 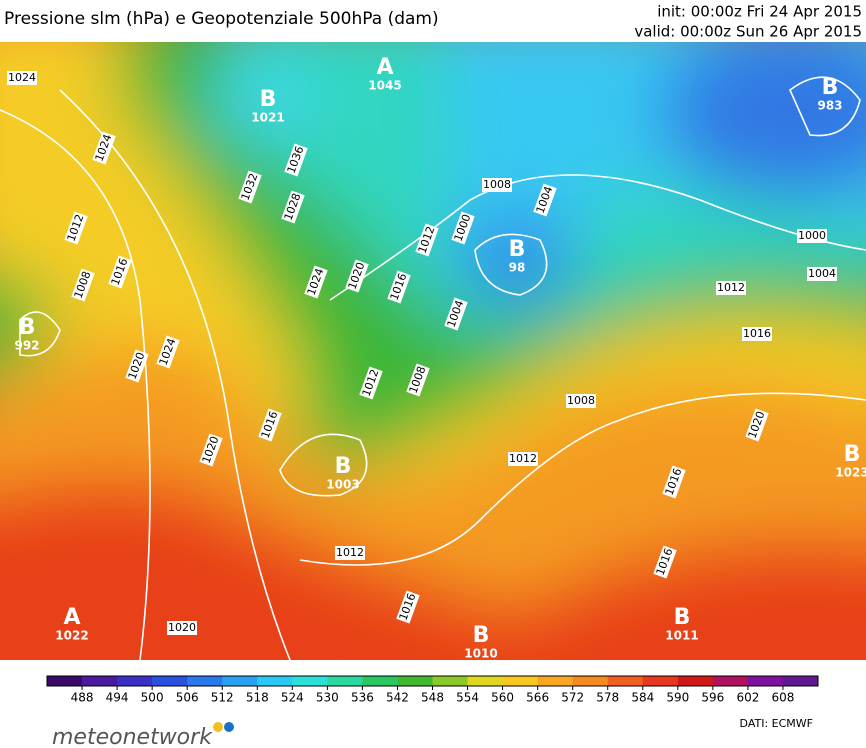 I want to click on center-value: 983, so click(x=829, y=106).